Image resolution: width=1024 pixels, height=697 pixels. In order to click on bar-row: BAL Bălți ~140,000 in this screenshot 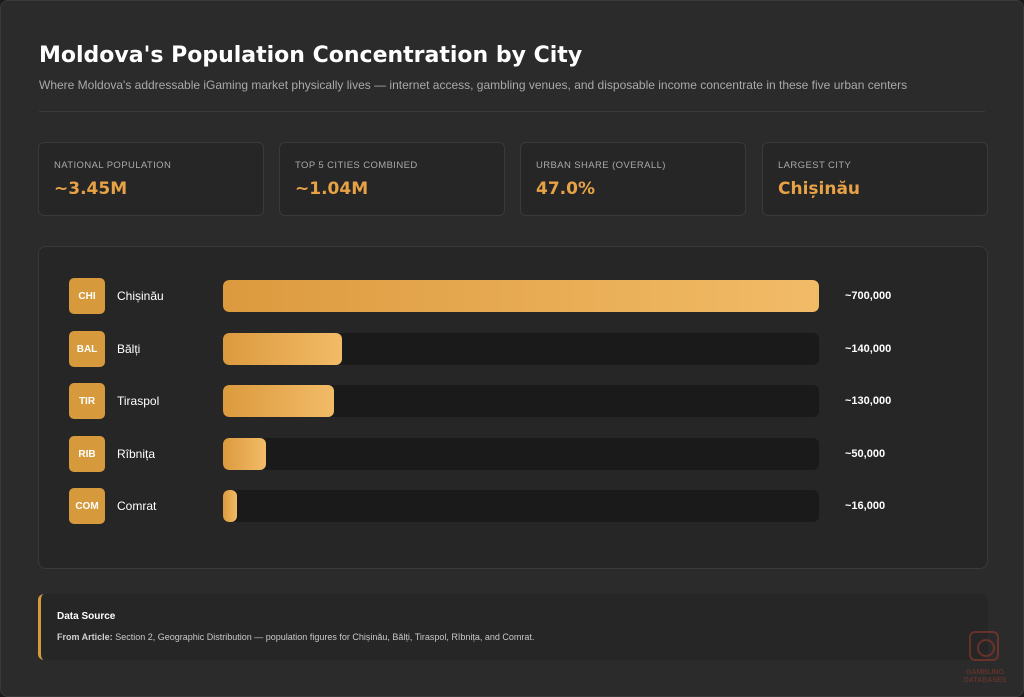, I will do `click(513, 349)`.